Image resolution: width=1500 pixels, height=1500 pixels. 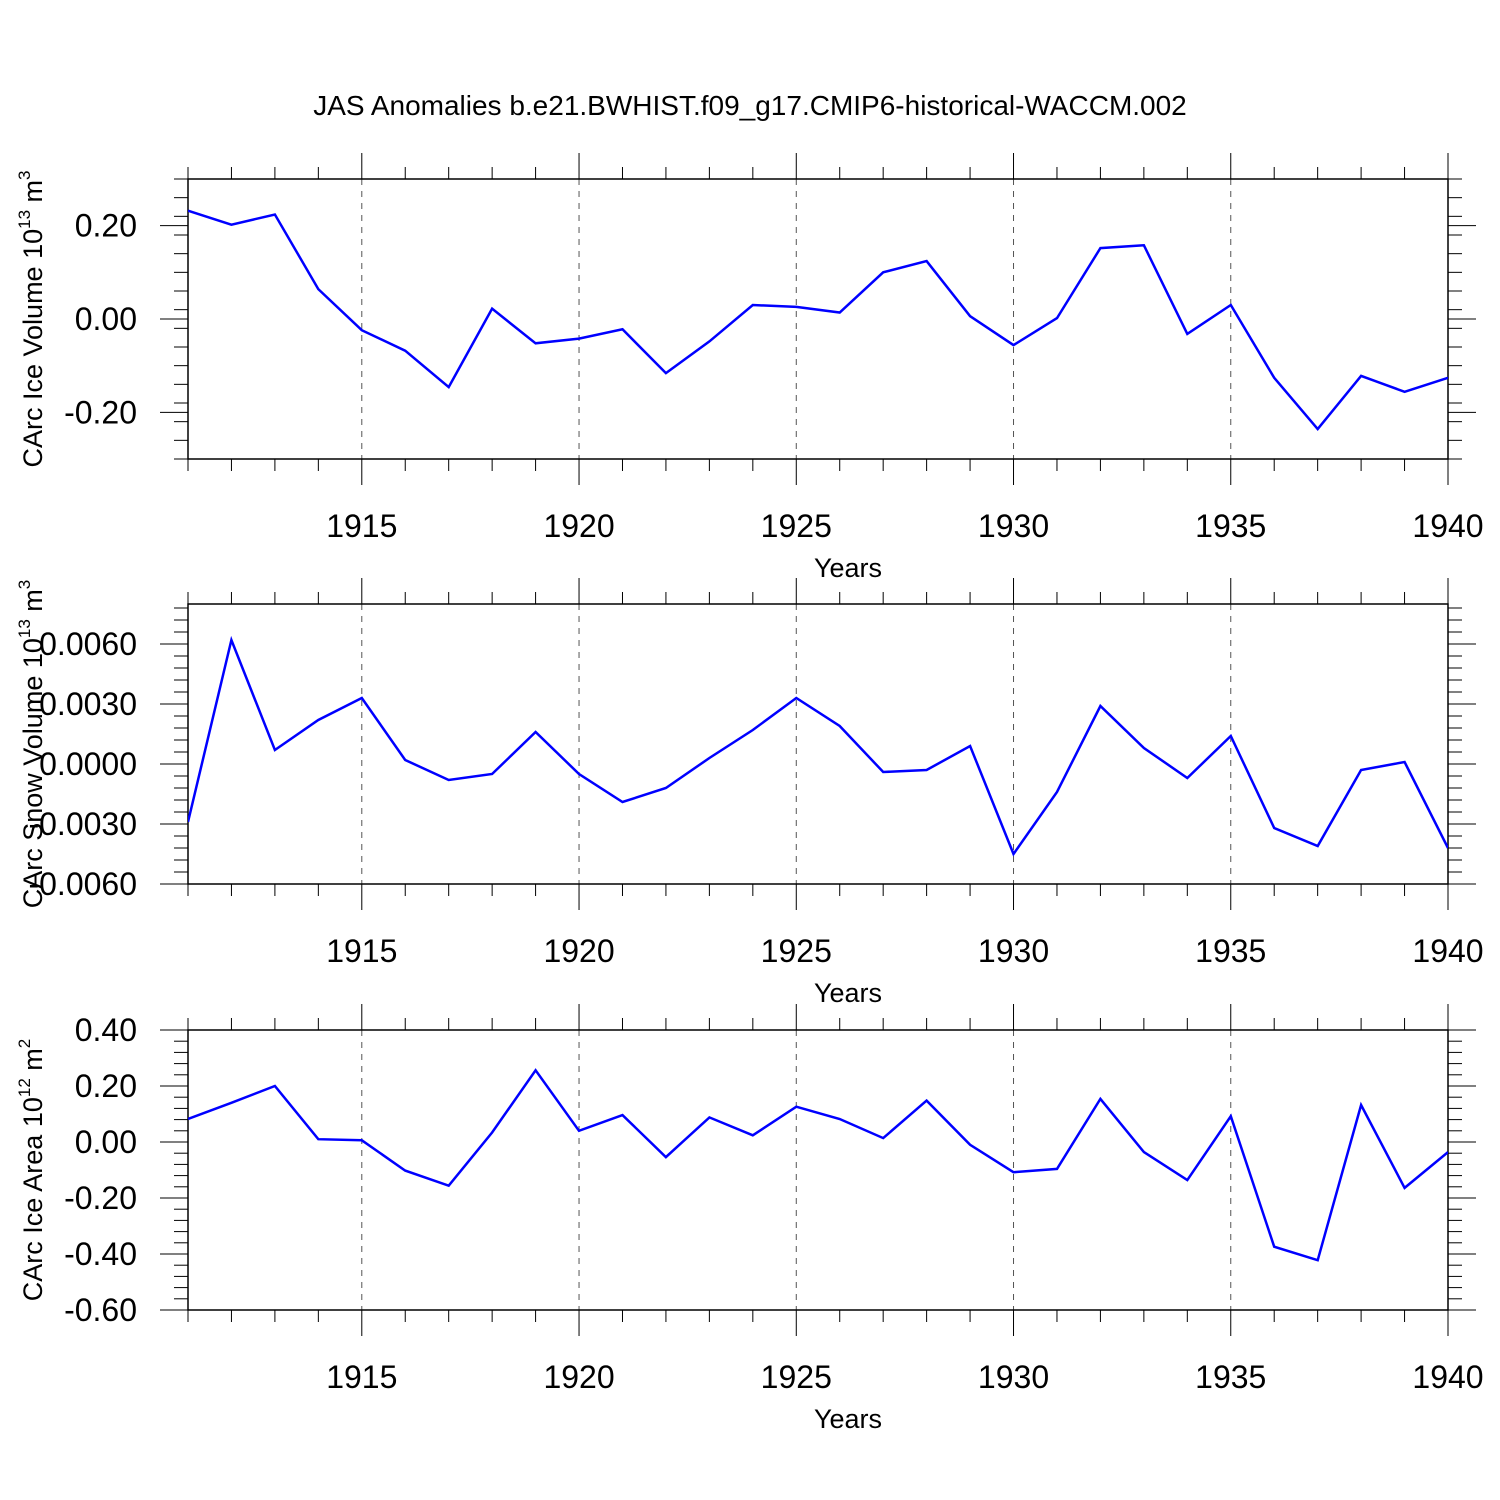 I want to click on y-axis-label: CArc Snow Volume 1013 m3, so click(x=31, y=744).